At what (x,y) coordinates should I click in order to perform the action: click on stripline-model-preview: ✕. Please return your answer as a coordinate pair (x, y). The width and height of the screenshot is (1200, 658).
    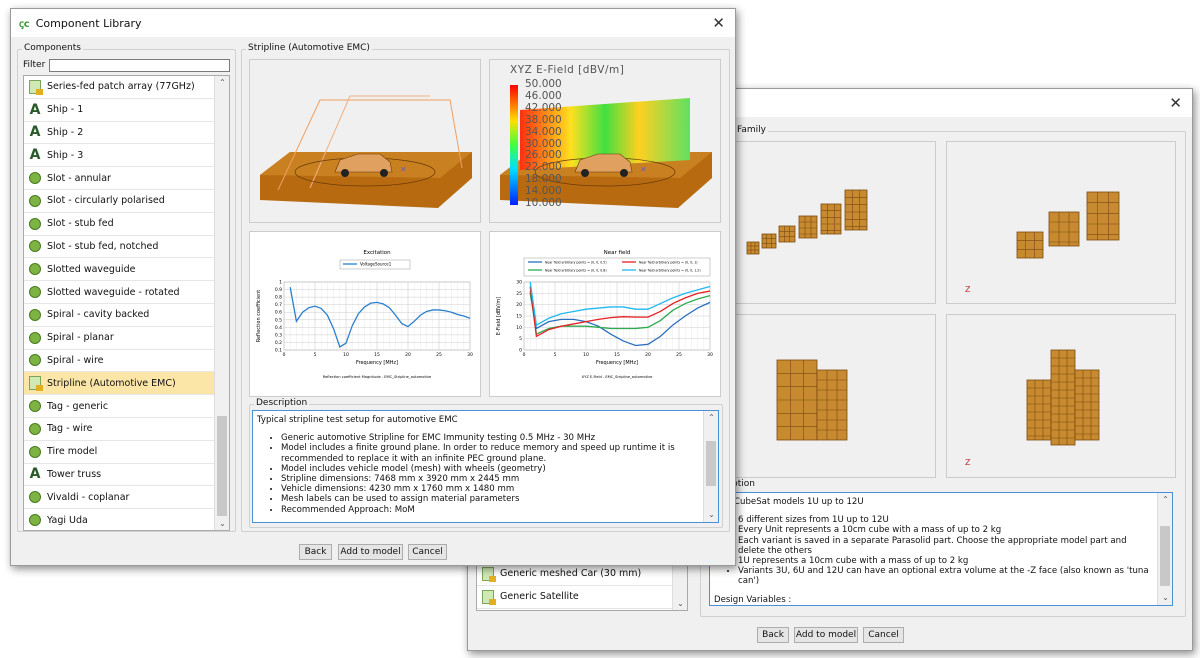
    Looking at the image, I should click on (365, 141).